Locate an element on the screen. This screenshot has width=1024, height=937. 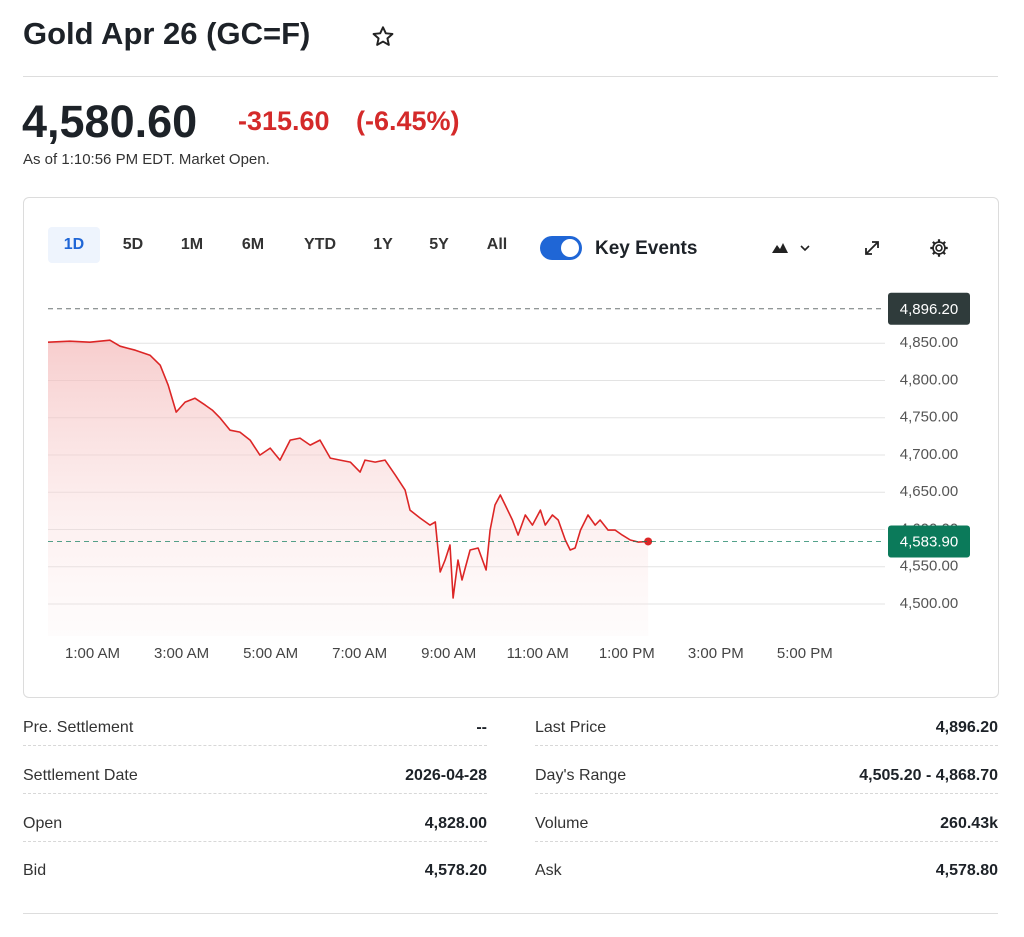
price-badge-label: 4,583.90 is located at coordinates (929, 541).